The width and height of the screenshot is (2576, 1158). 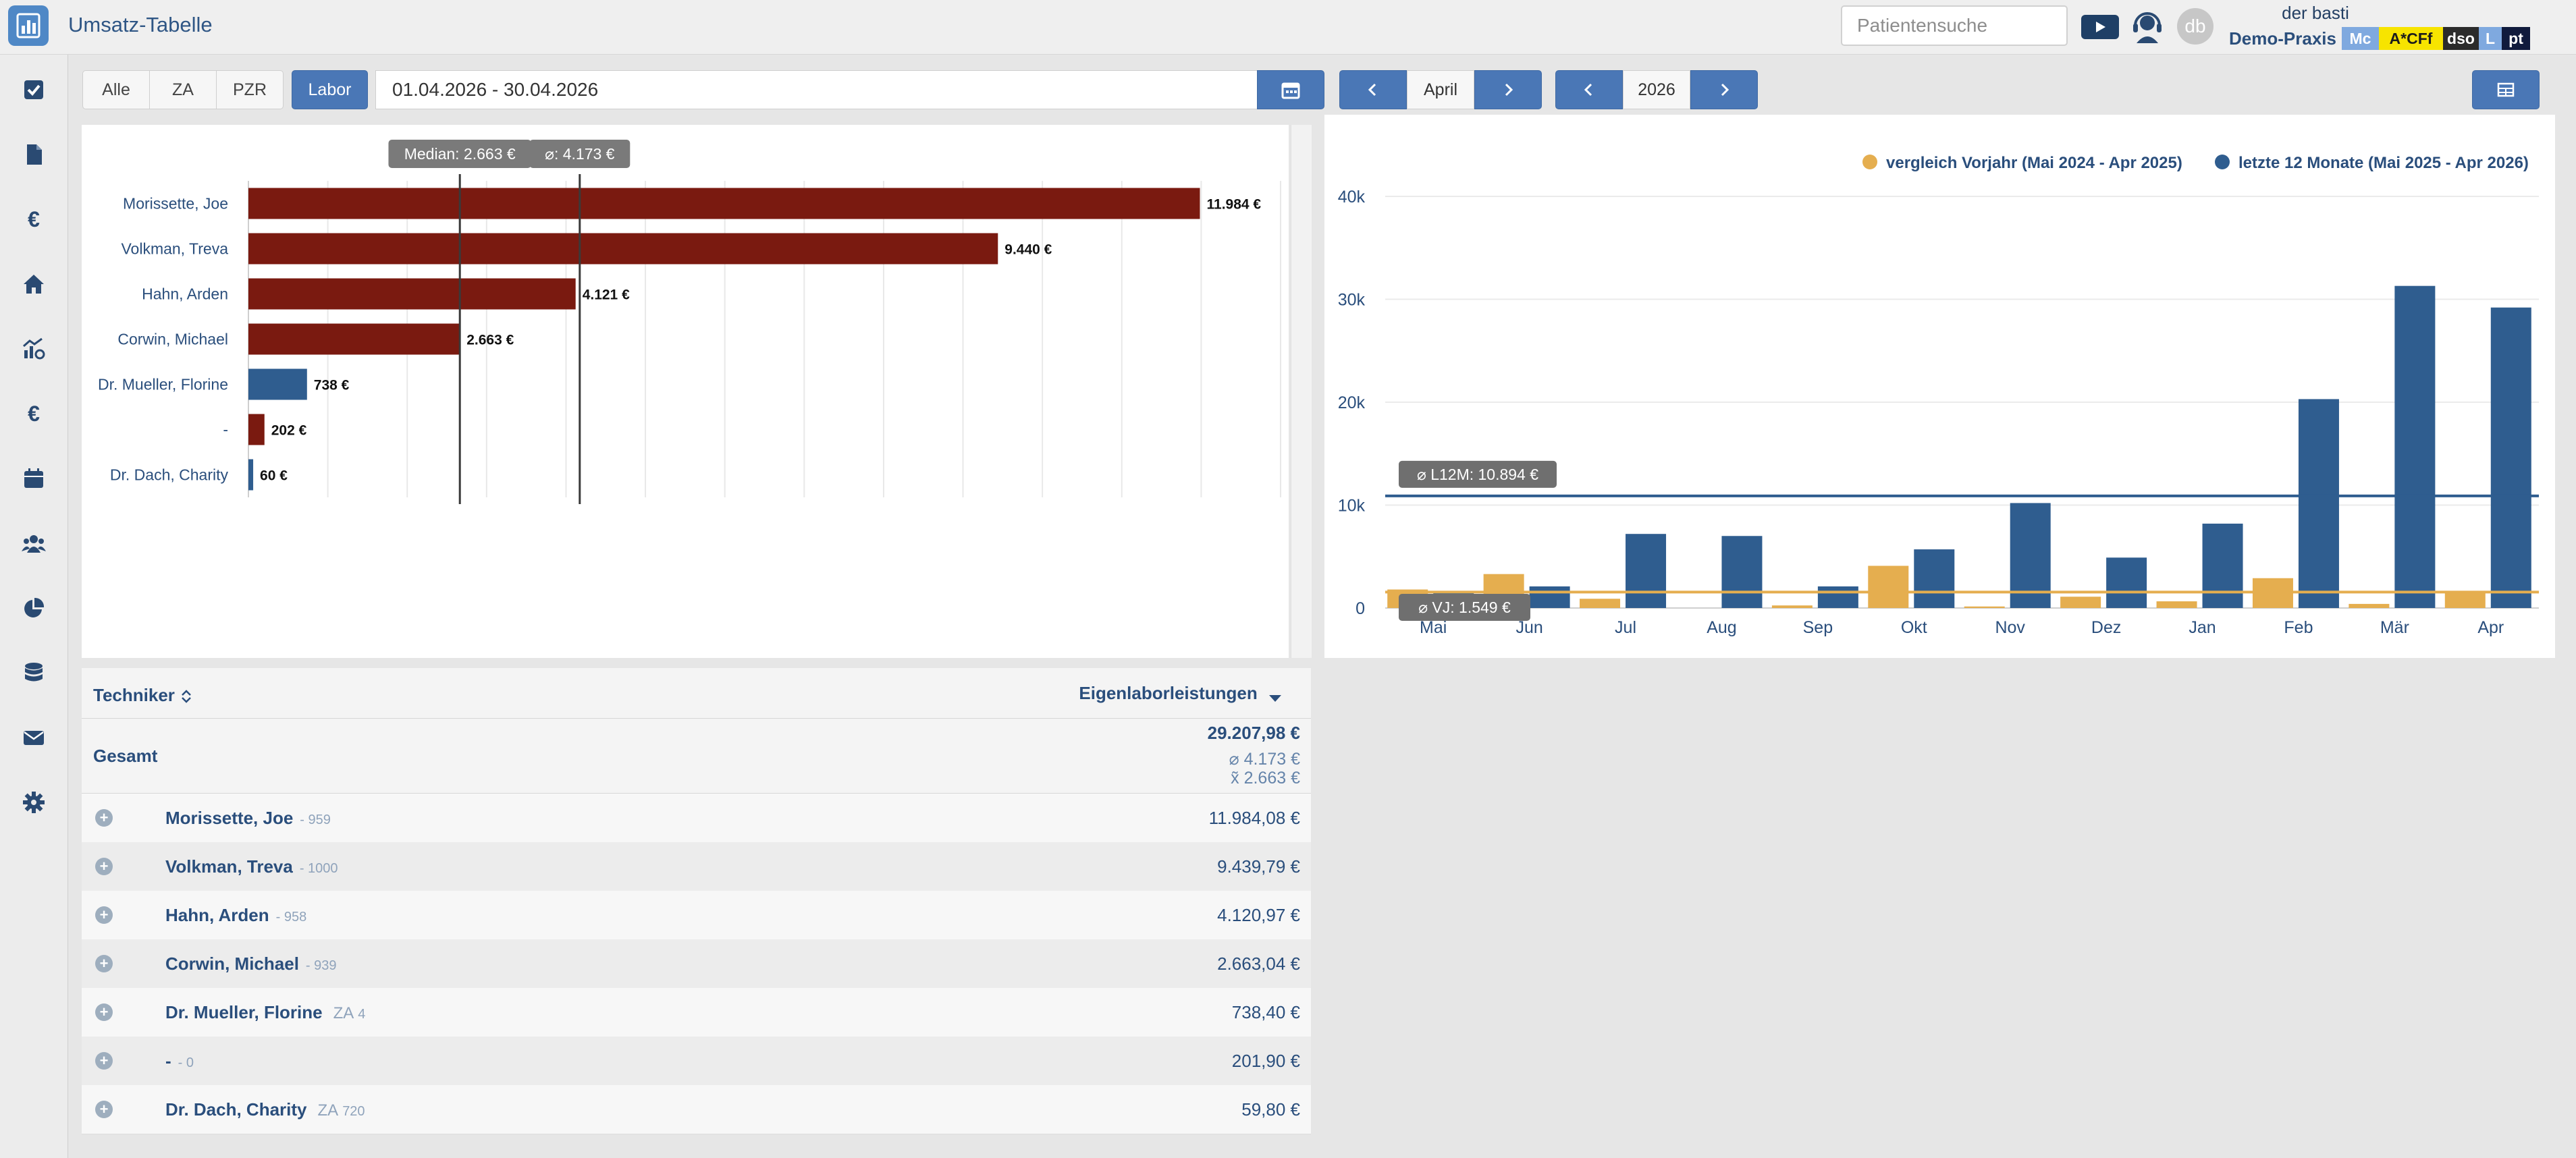 I want to click on x-tick-label: Jul, so click(x=1625, y=627).